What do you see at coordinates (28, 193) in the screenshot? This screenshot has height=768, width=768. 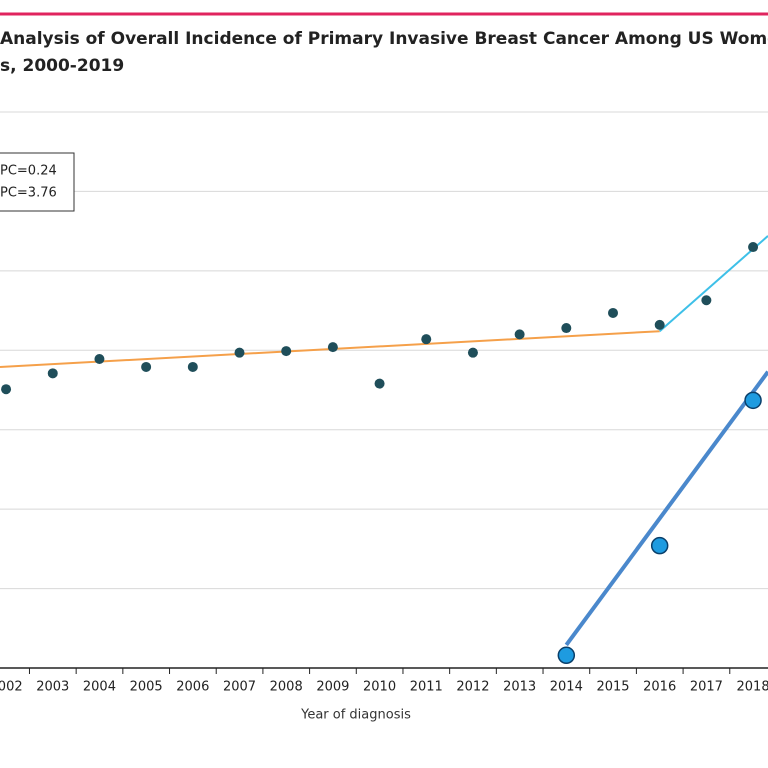 I see `legend-label: PC=3.76` at bounding box center [28, 193].